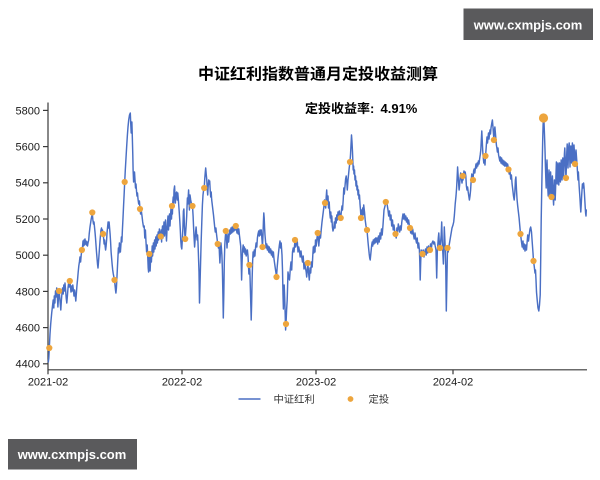  I want to click on svg-text: 2022-02, so click(182, 383).